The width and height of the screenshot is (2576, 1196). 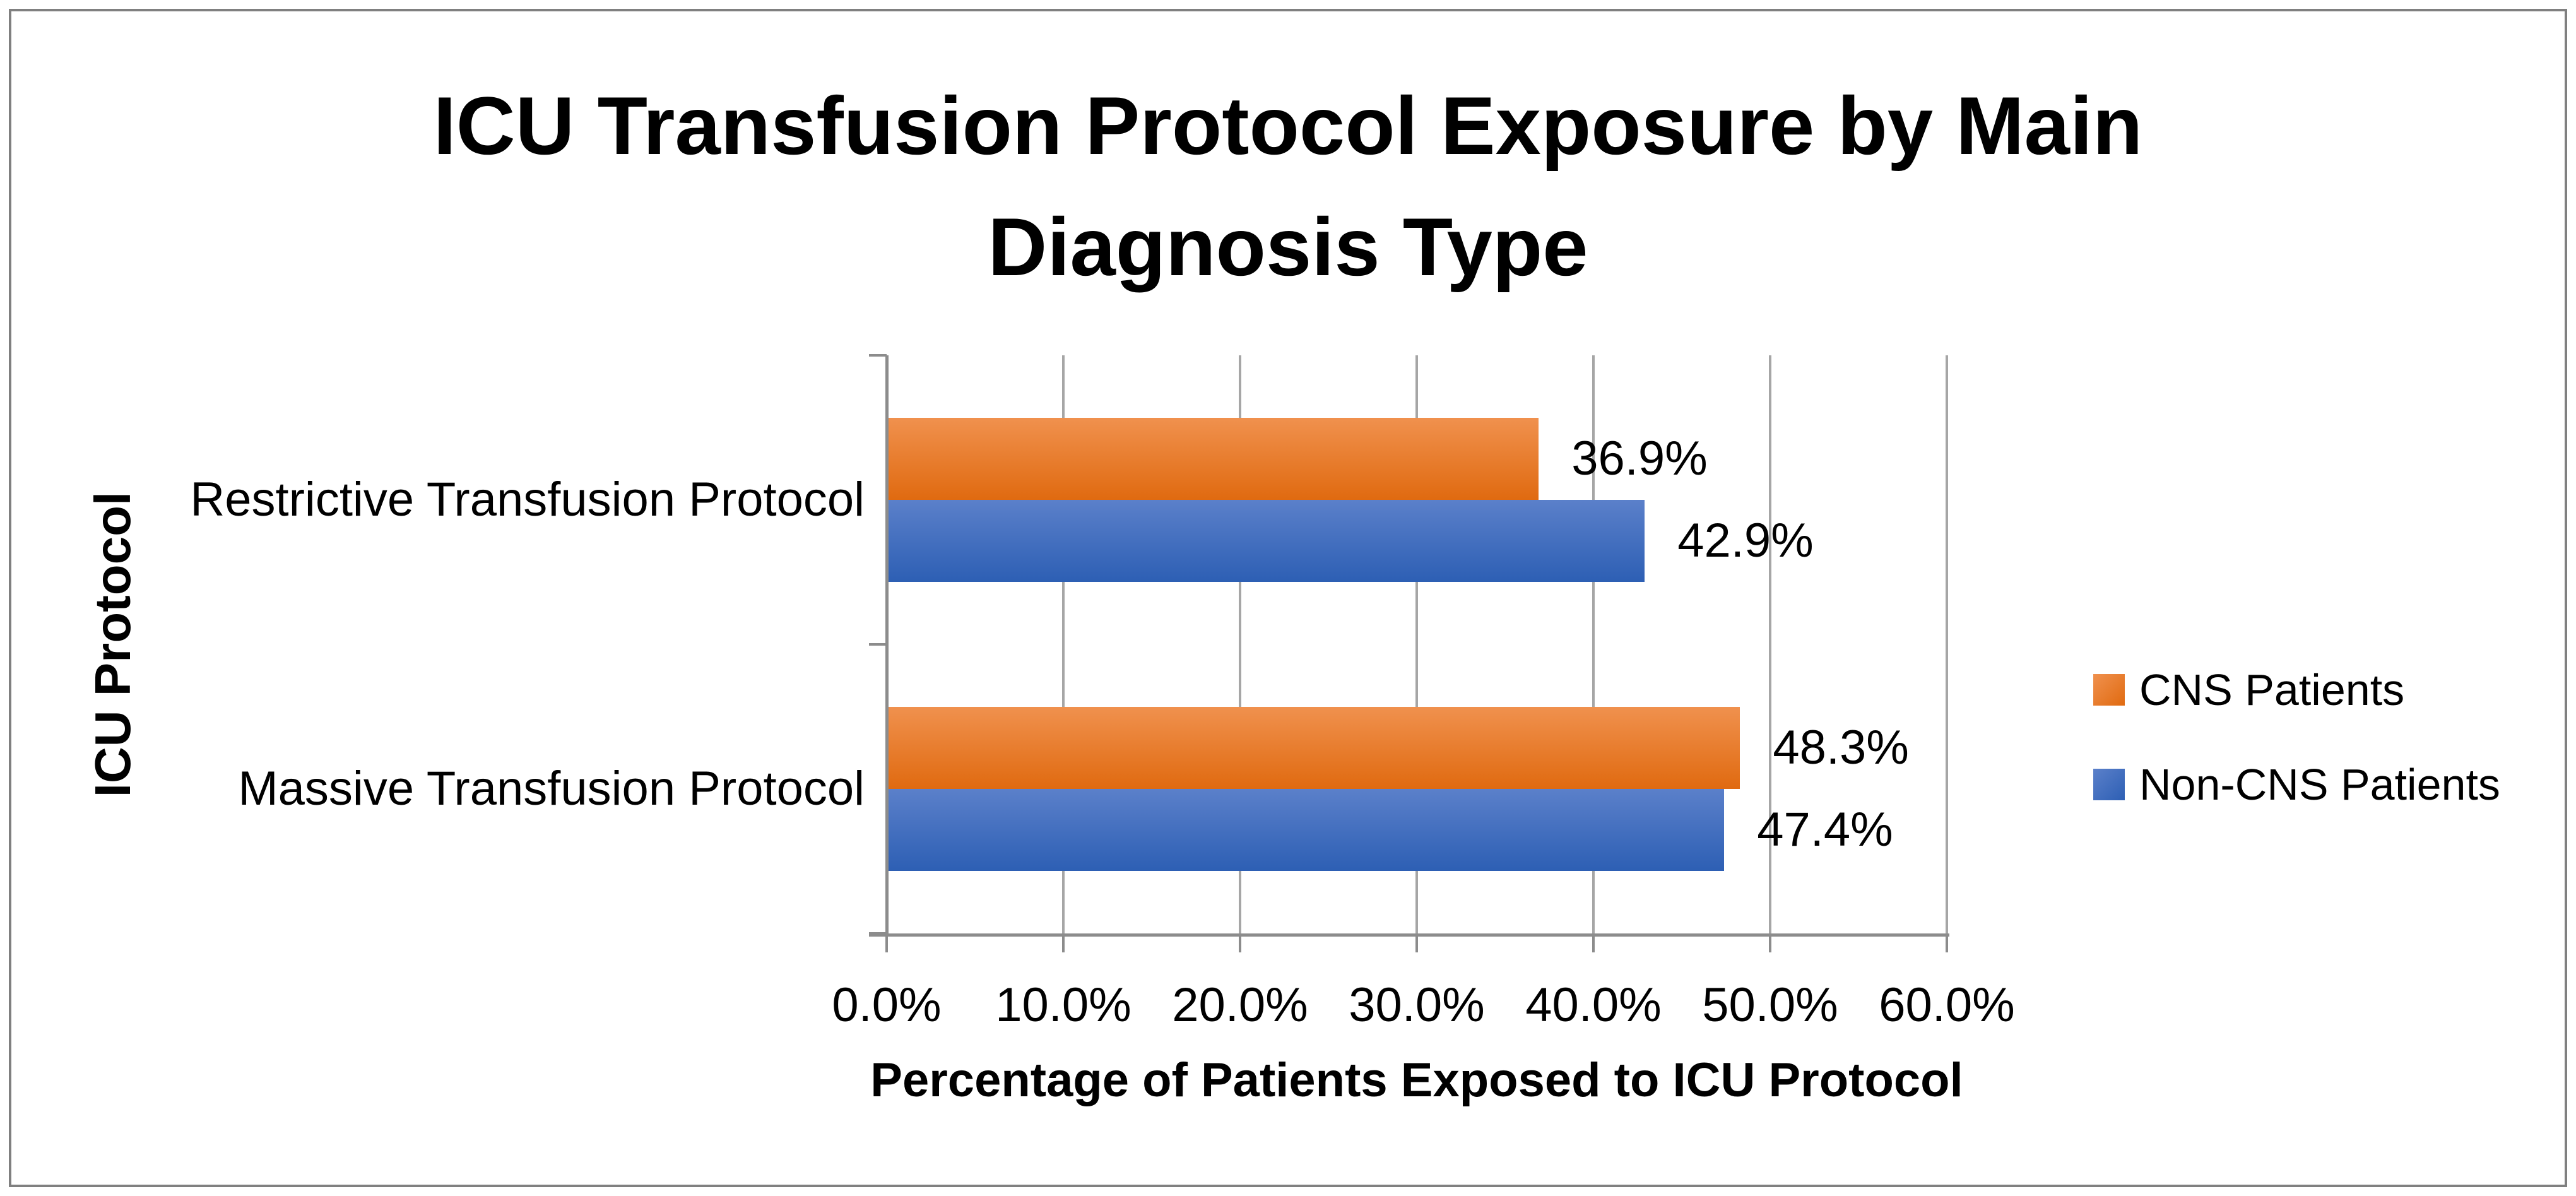 What do you see at coordinates (1770, 1005) in the screenshot?
I see `x-tick-label-50.0%: 50.0%` at bounding box center [1770, 1005].